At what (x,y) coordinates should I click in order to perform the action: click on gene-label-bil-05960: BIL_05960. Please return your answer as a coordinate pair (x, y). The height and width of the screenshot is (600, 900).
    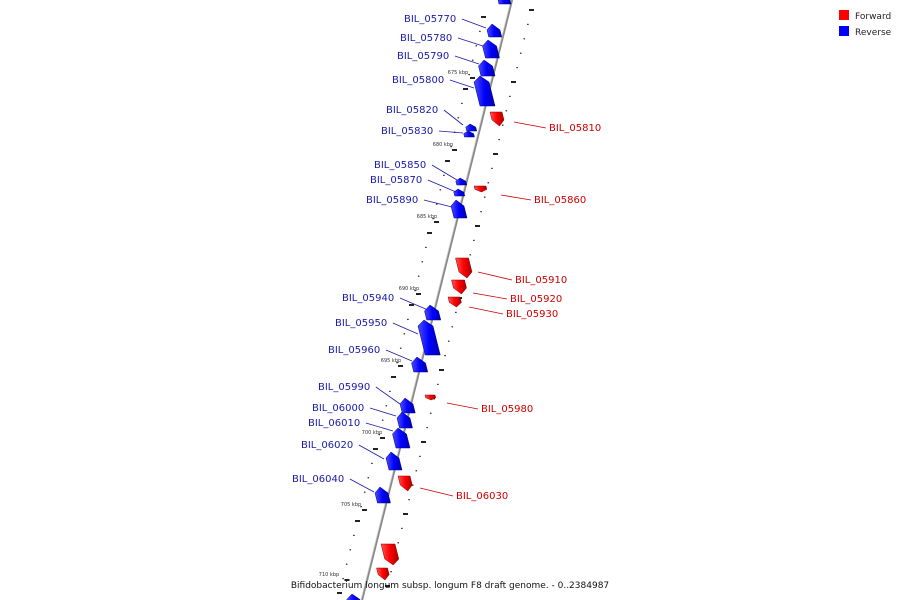
    Looking at the image, I should click on (354, 350).